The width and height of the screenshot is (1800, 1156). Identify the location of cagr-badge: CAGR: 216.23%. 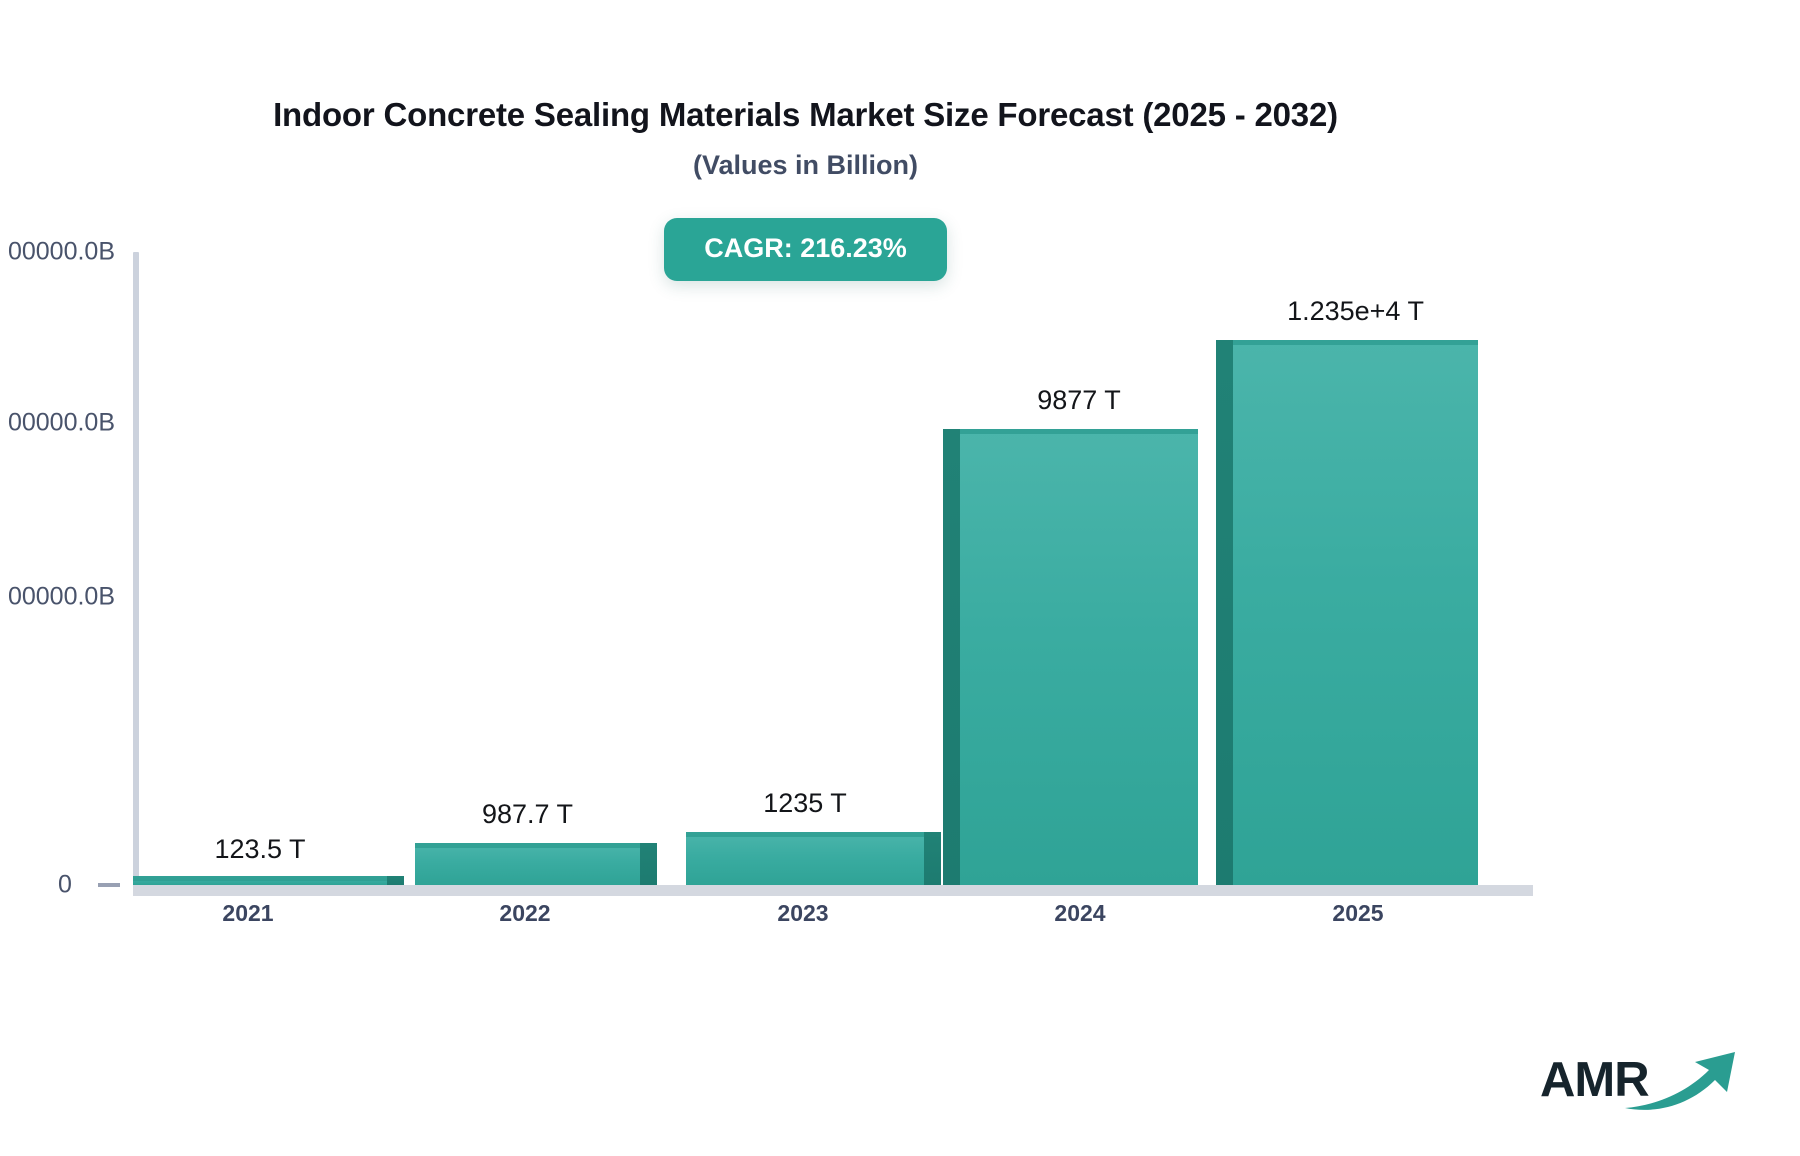
(805, 249).